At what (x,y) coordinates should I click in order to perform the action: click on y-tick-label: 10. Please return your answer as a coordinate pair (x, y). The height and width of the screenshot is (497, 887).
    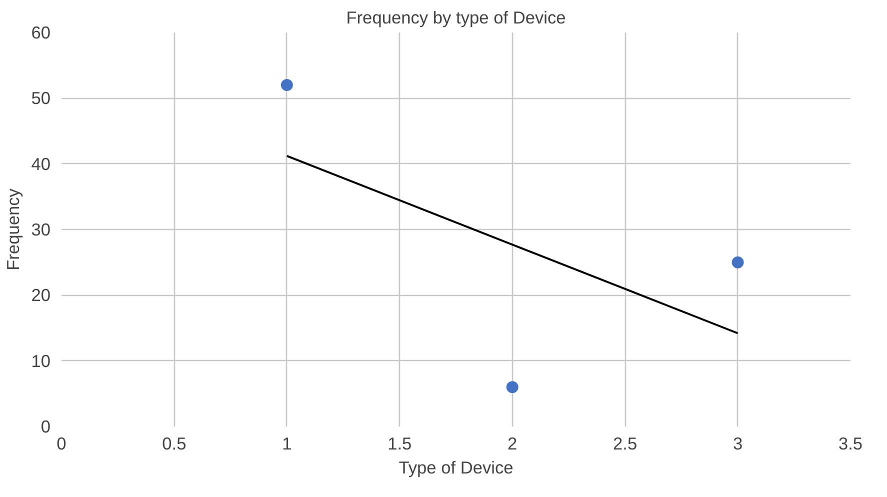
    Looking at the image, I should click on (41, 360).